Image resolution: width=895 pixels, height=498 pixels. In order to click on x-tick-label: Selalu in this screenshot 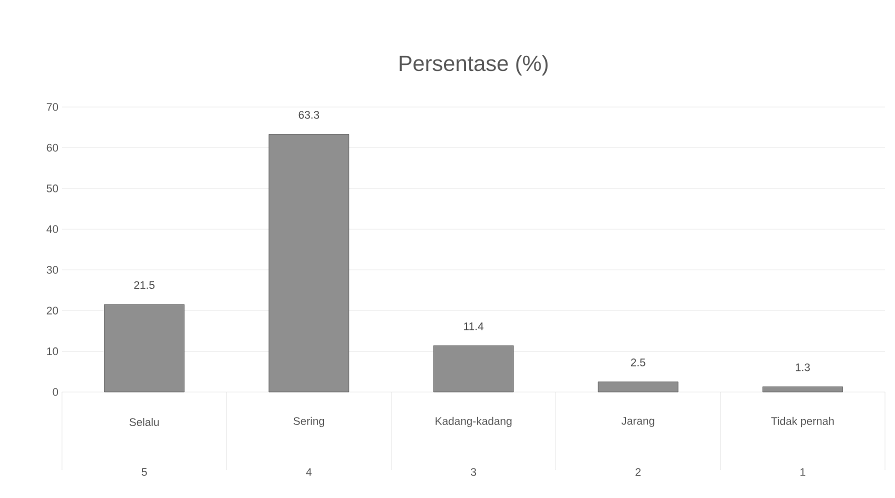, I will do `click(144, 422)`.